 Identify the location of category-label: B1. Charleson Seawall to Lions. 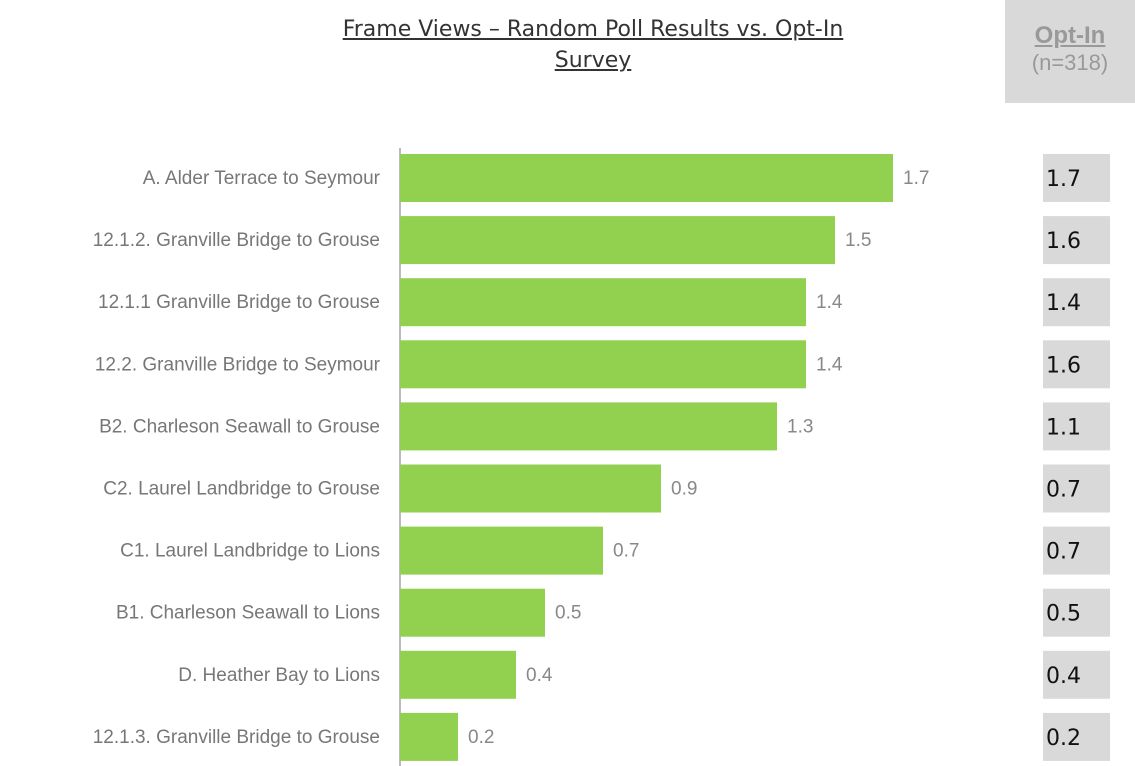
(248, 613).